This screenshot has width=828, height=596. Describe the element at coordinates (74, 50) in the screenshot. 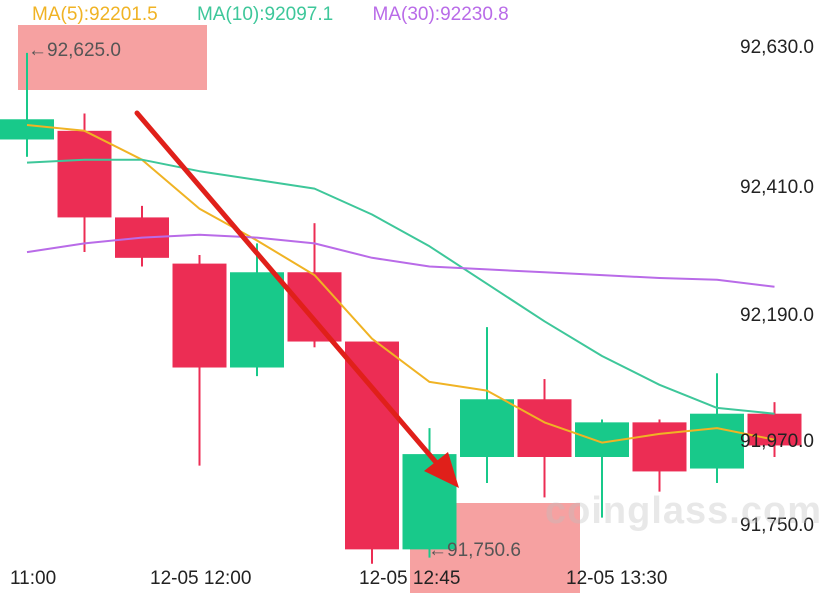

I see `high-price-annotation: ←92,625.0` at that location.